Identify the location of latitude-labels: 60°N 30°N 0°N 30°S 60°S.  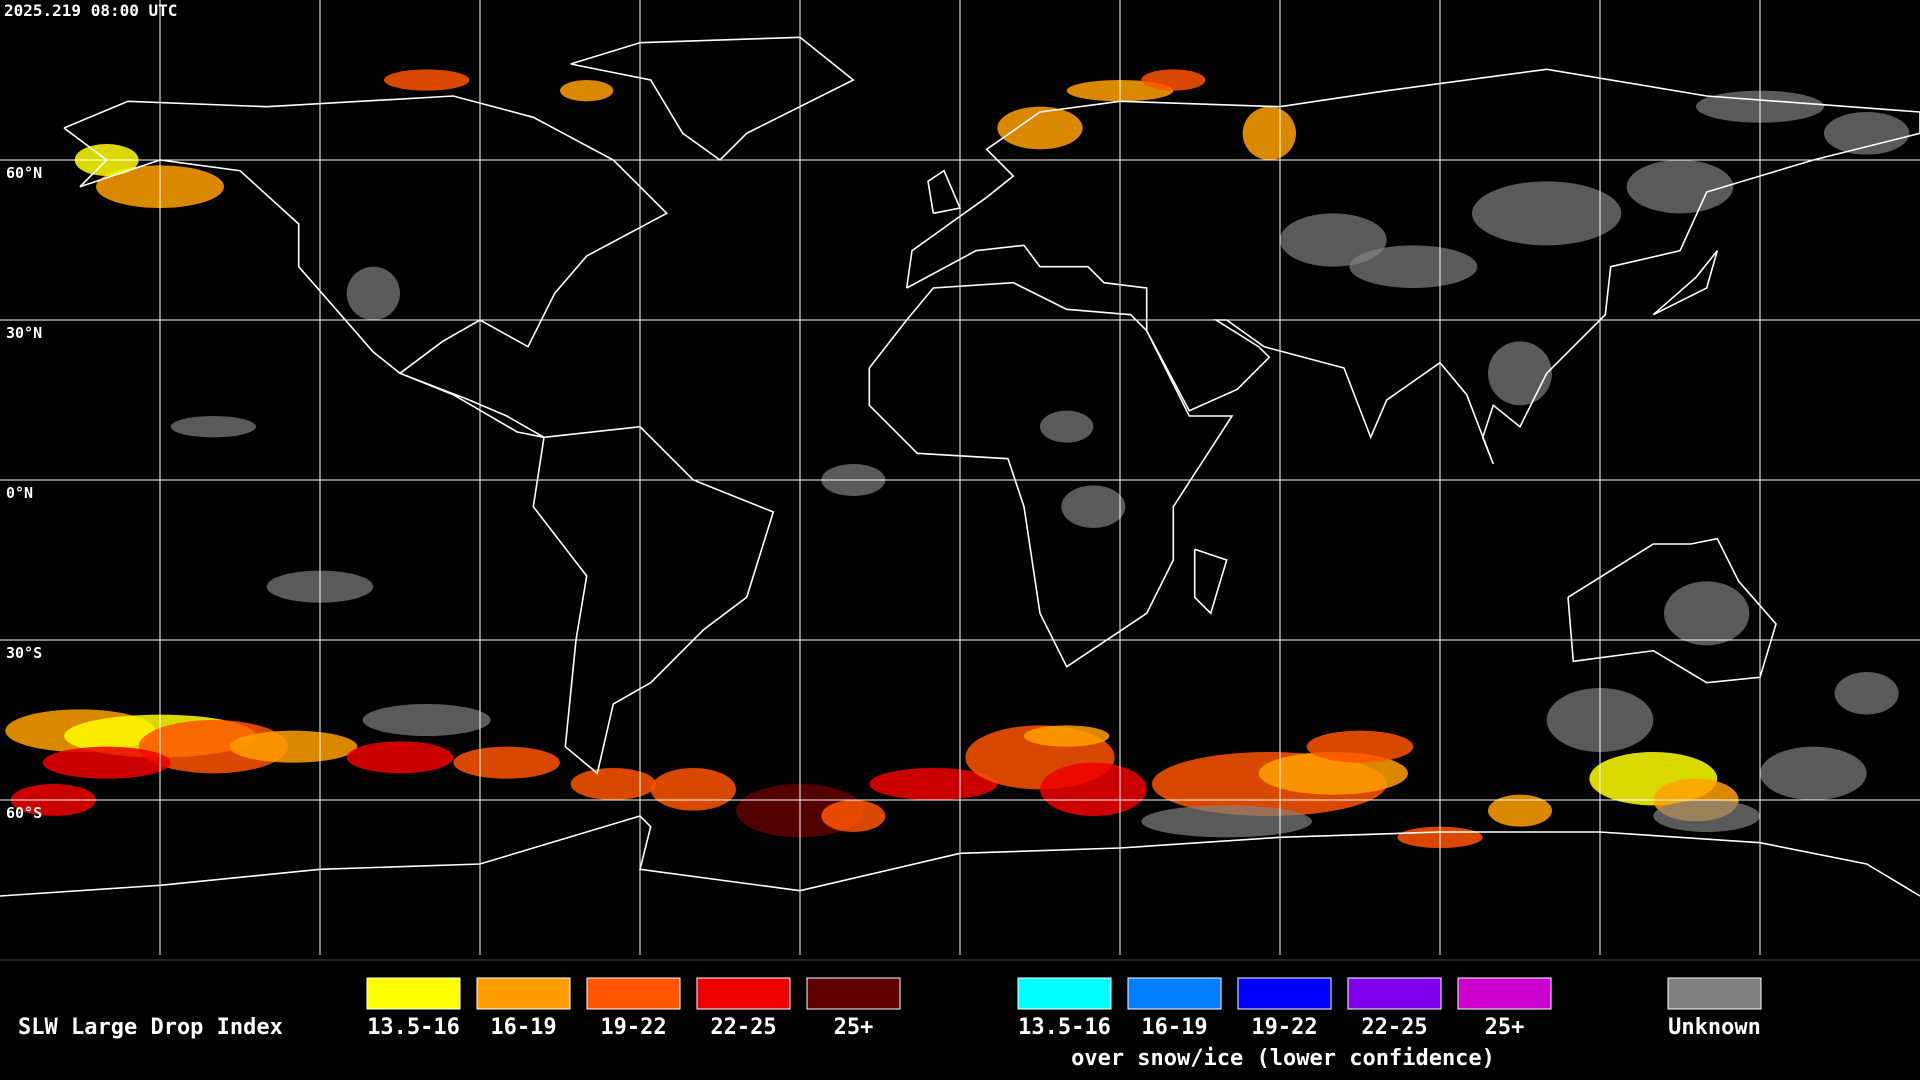
(24, 493).